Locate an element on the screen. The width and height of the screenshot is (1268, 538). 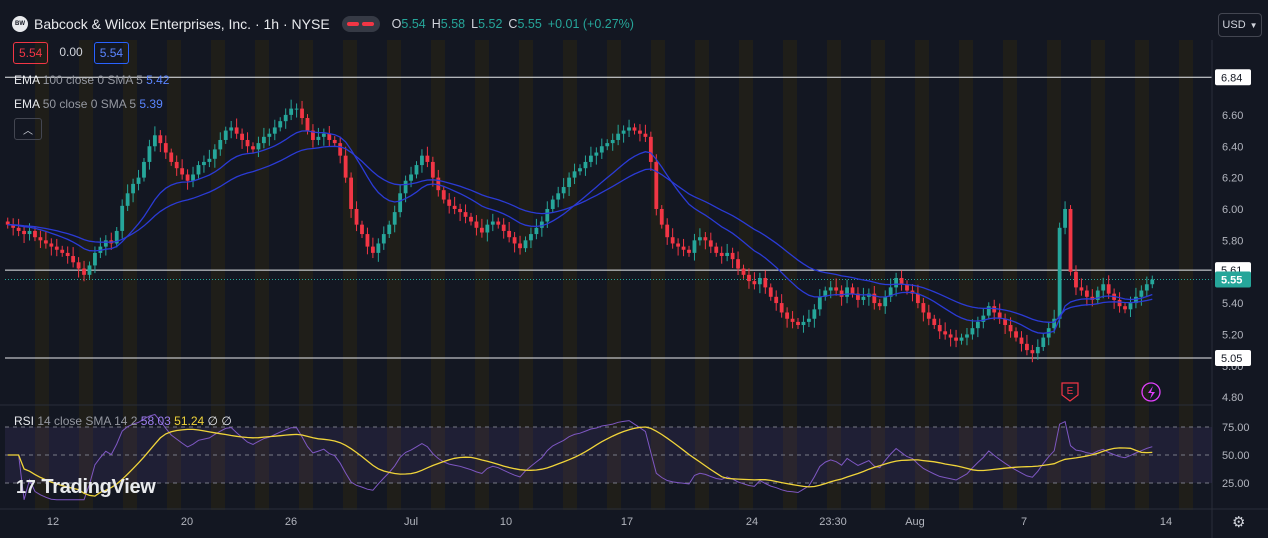
time-tick-label: 23:30 is located at coordinates (833, 522).